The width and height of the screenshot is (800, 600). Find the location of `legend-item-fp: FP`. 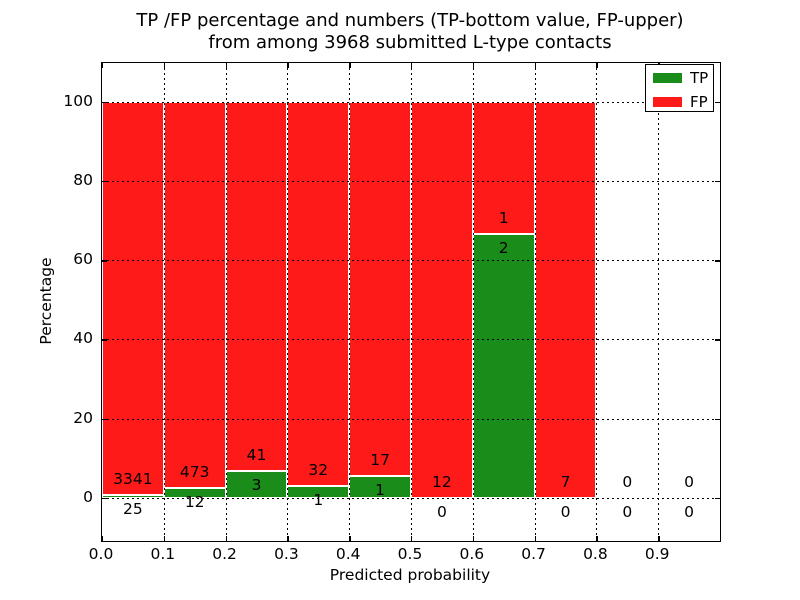

legend-item-fp: FP is located at coordinates (679, 102).